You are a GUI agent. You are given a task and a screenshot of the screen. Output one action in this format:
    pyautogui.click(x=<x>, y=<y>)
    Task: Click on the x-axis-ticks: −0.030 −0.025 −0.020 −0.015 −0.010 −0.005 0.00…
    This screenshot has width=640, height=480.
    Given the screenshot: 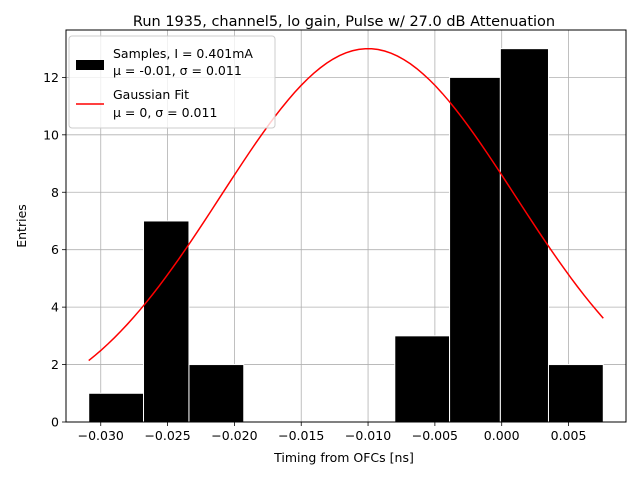 What is the action you would take?
    pyautogui.click(x=332, y=432)
    